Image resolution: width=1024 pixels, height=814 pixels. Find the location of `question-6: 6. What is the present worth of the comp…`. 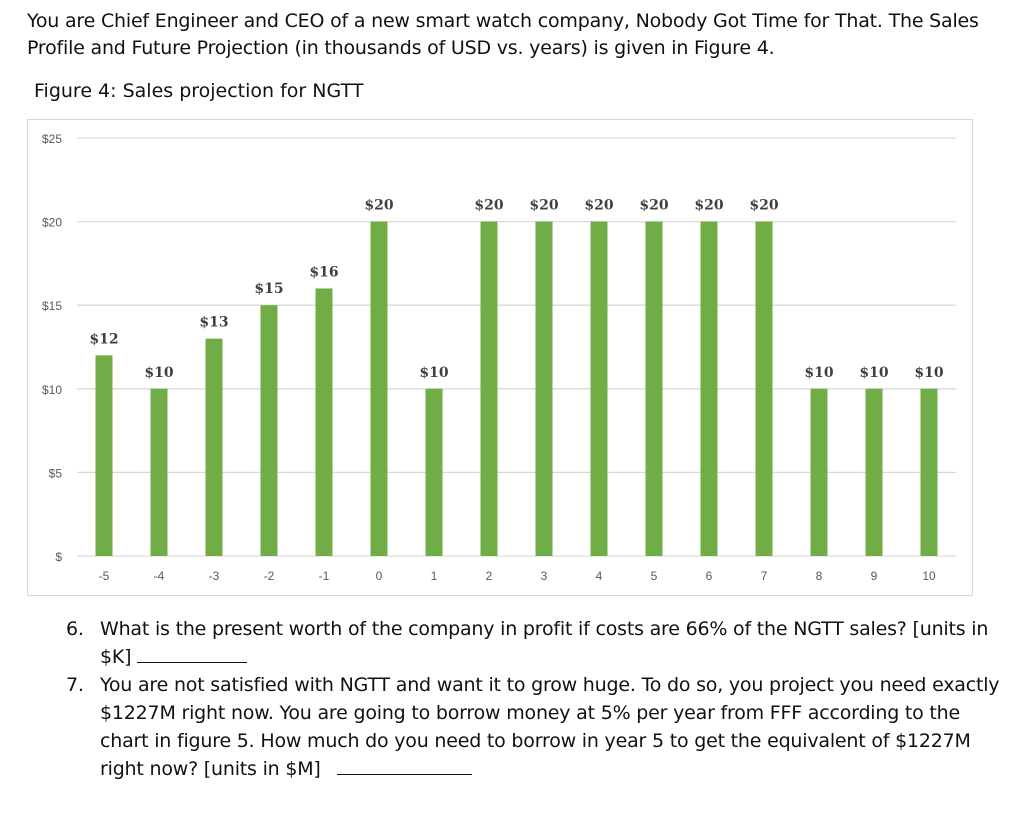

question-6: 6. What is the present worth of the comp… is located at coordinates (536, 643).